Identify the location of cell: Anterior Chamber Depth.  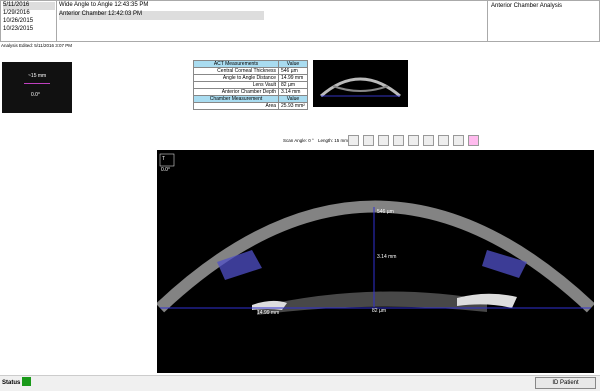
(236, 92).